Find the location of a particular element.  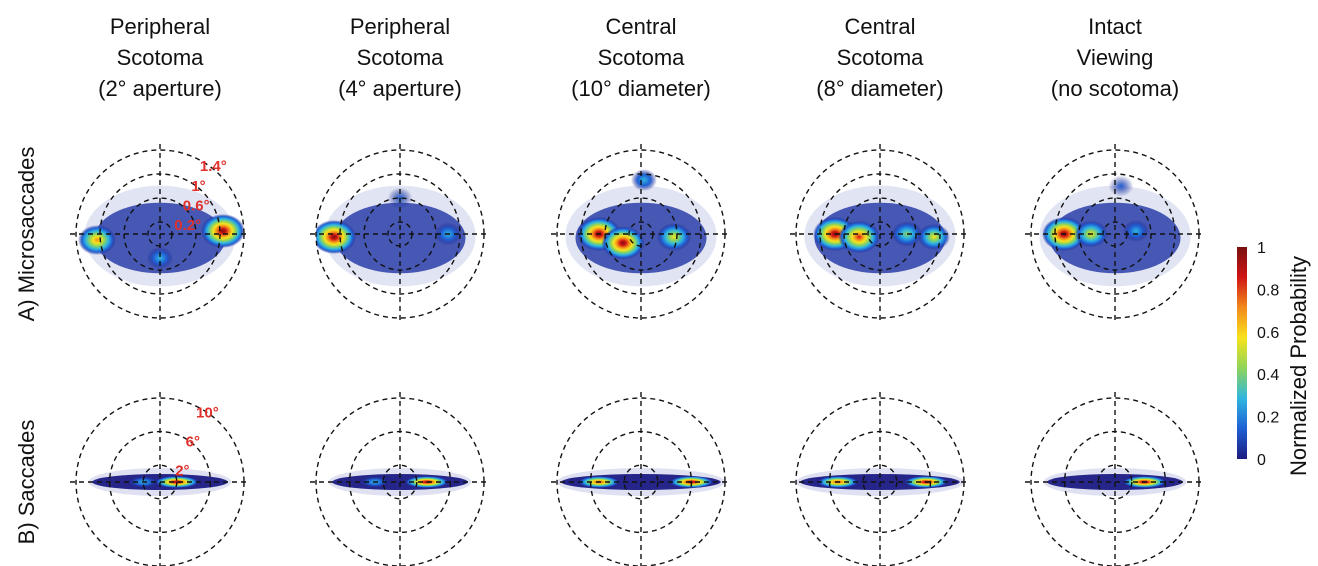

panel-r2-c4 is located at coordinates (880, 479).